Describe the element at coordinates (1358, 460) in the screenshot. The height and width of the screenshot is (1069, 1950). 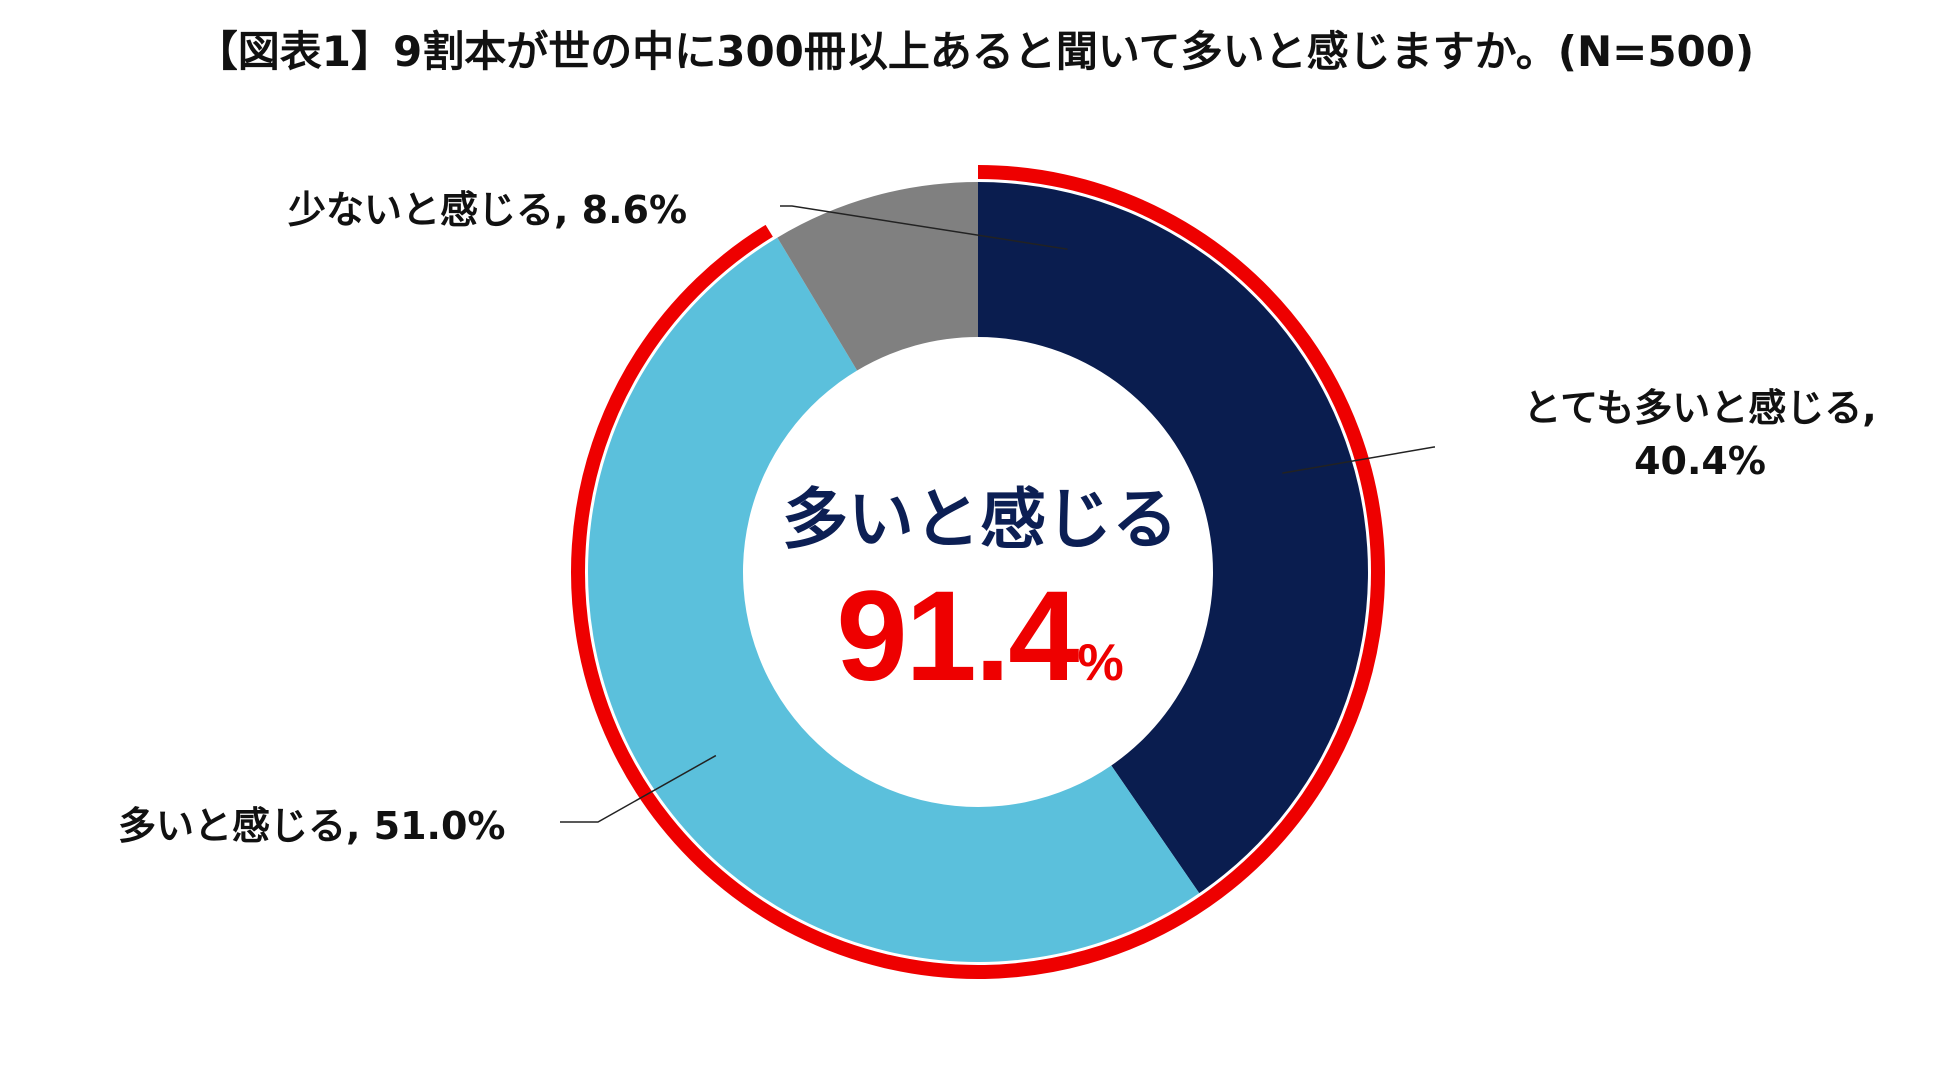
I see `leader-line-very-many` at that location.